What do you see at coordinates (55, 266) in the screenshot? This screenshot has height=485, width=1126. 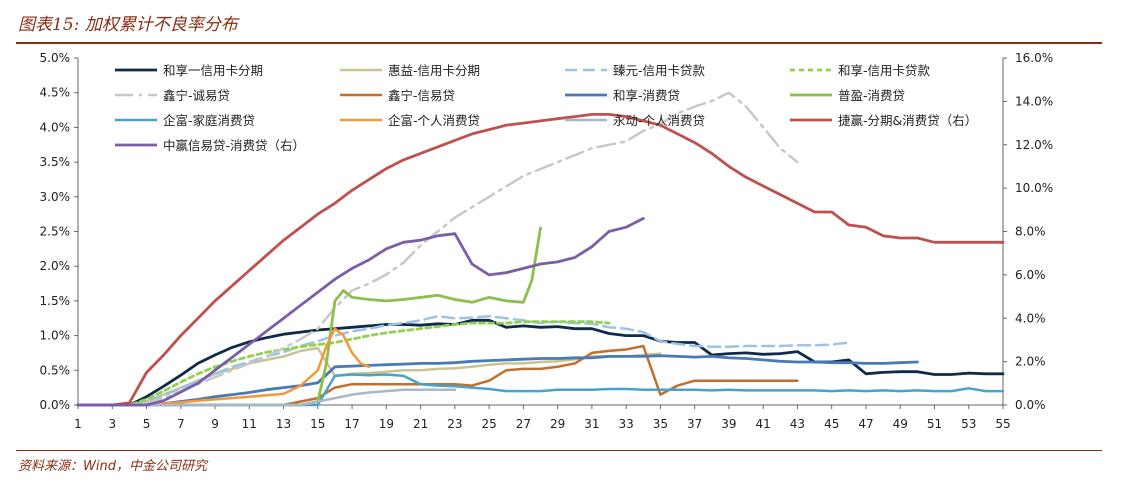 I see `left-tick-label: 2.0%` at bounding box center [55, 266].